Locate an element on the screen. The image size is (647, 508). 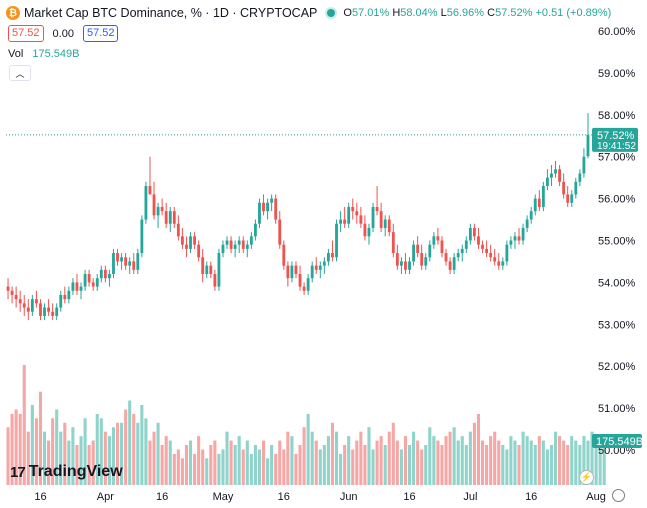
market-status-icon is located at coordinates (331, 13).